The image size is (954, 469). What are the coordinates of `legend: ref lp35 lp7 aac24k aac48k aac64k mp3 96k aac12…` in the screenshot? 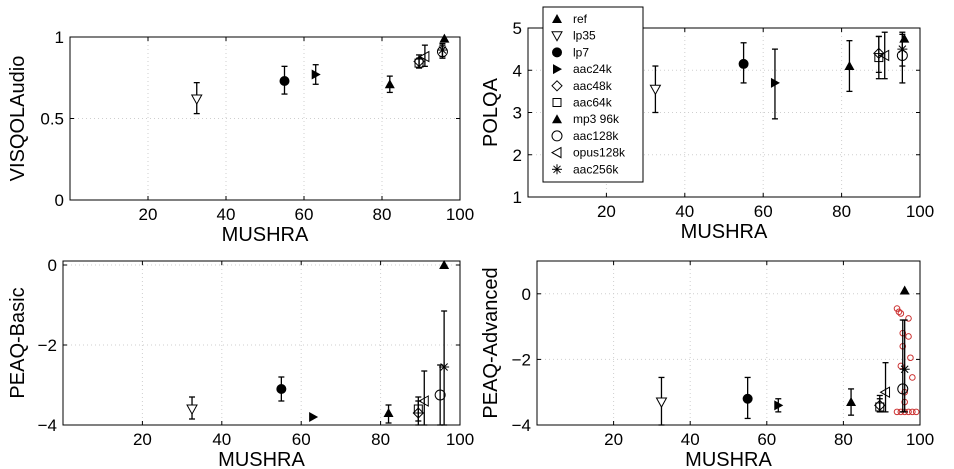 It's located at (593, 94).